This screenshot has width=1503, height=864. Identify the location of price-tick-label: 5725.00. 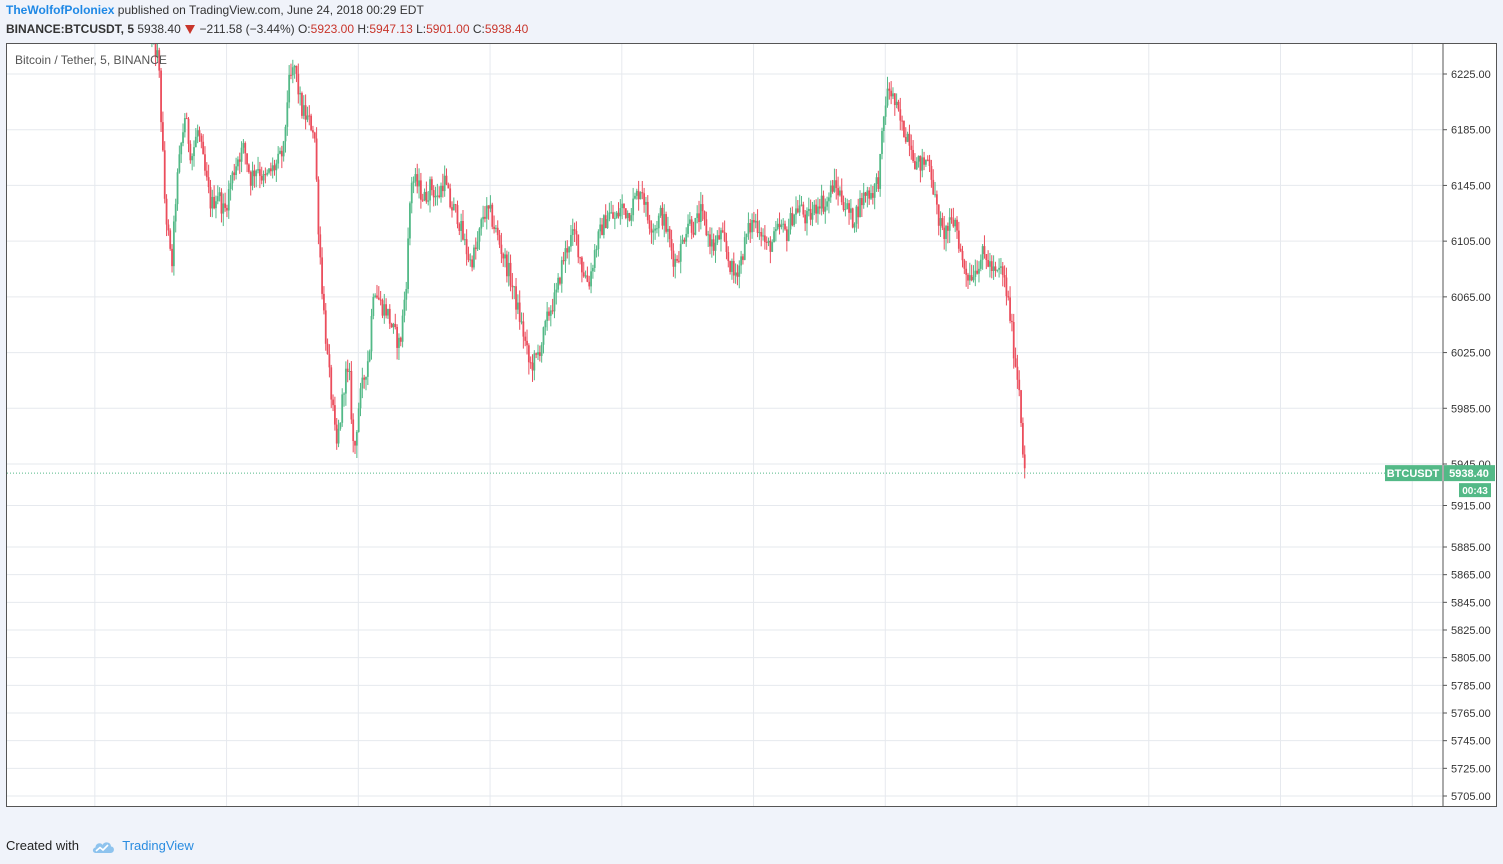
(1471, 769).